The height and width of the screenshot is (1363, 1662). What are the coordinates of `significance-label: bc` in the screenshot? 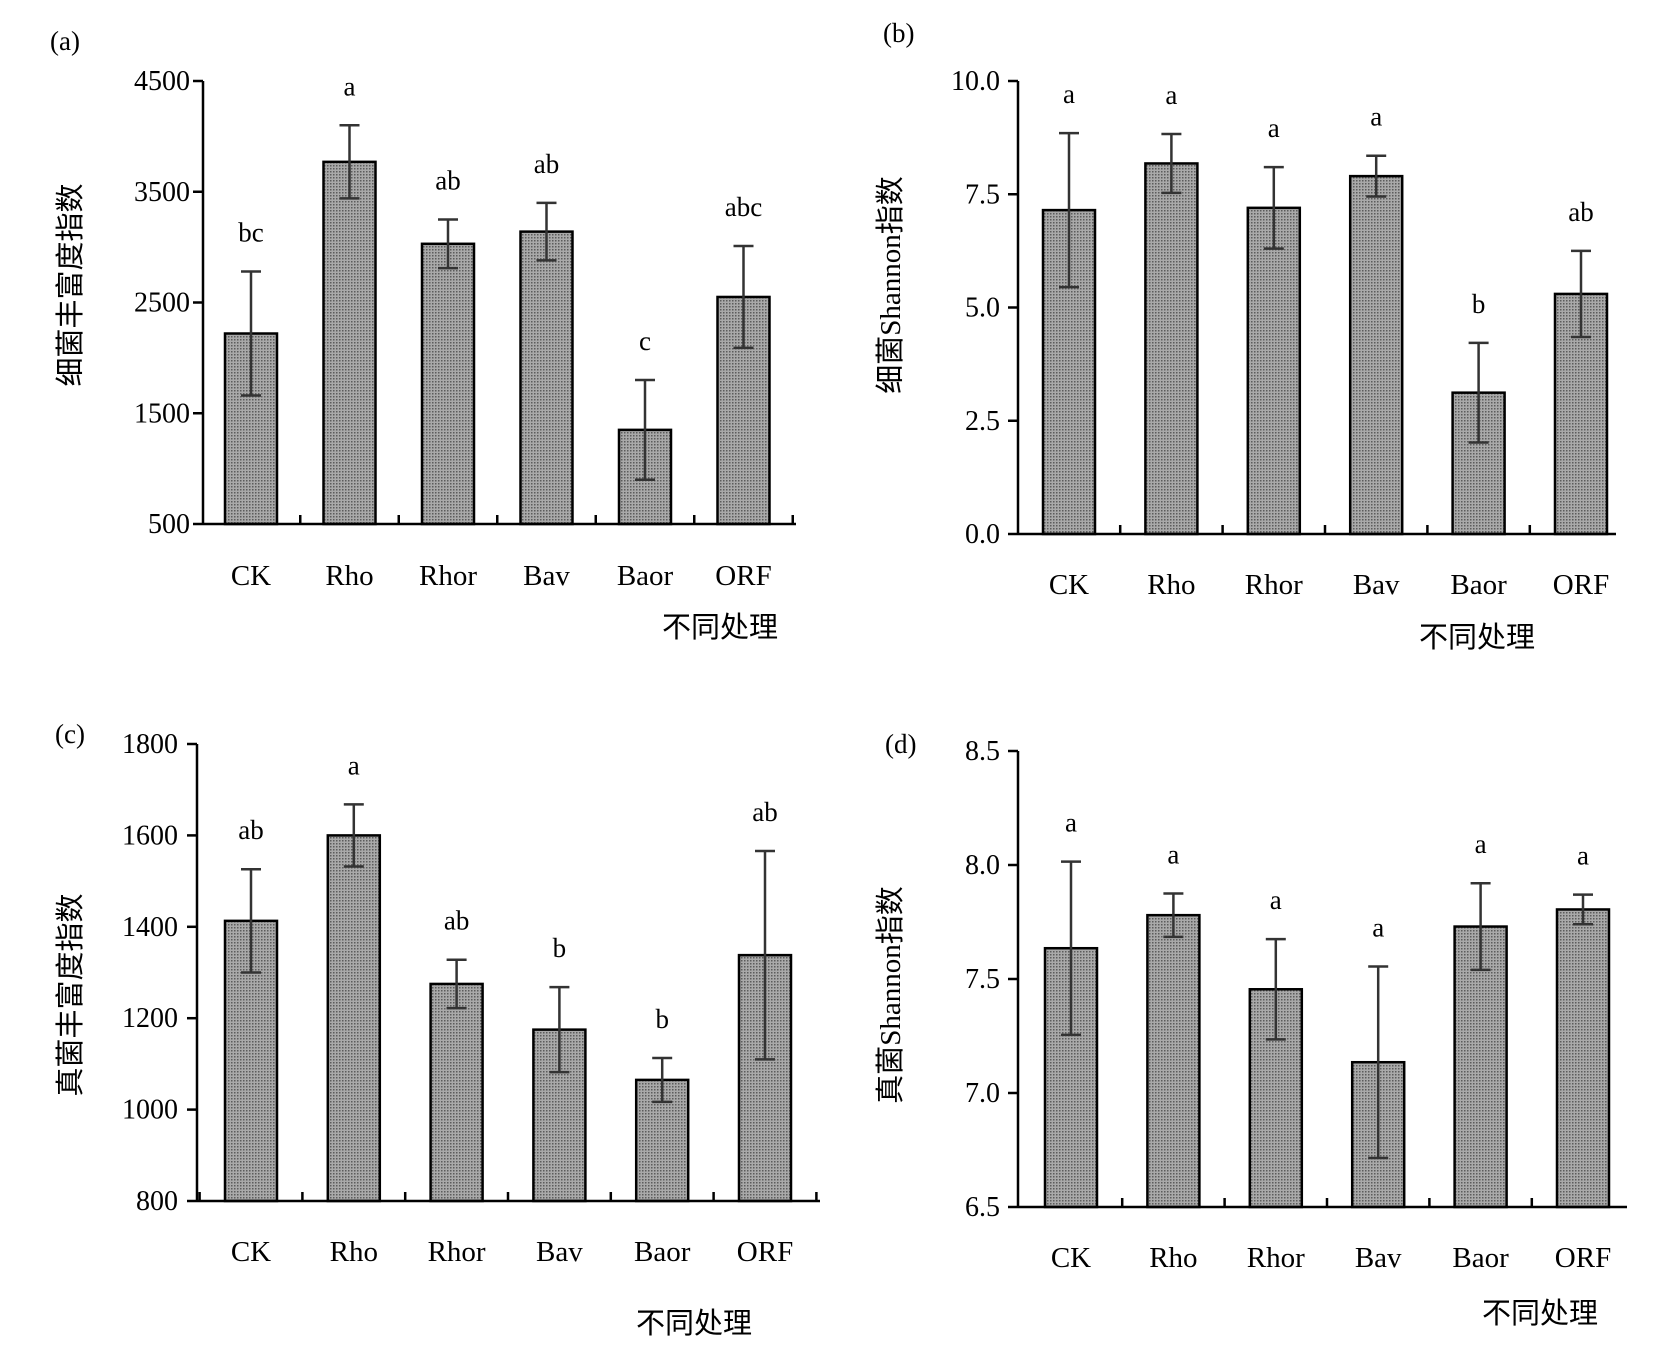 It's located at (251, 232).